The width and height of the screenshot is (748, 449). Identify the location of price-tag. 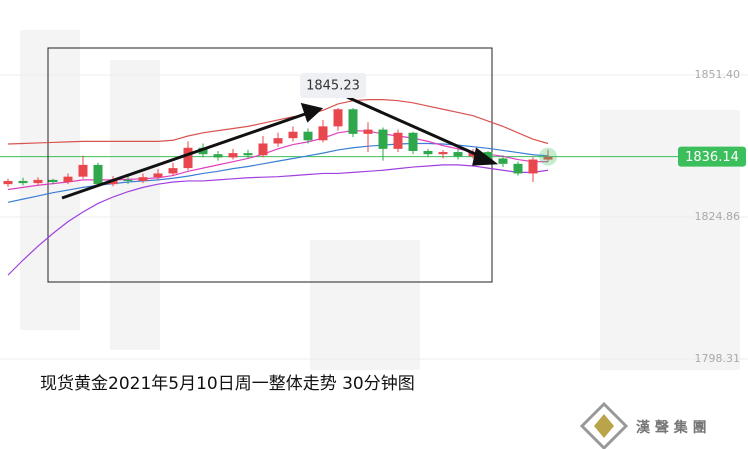
(712, 156).